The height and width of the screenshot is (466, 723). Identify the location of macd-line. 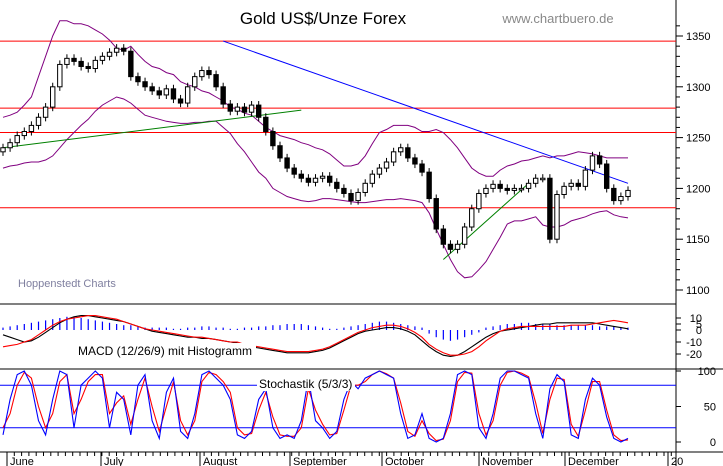
(315, 336).